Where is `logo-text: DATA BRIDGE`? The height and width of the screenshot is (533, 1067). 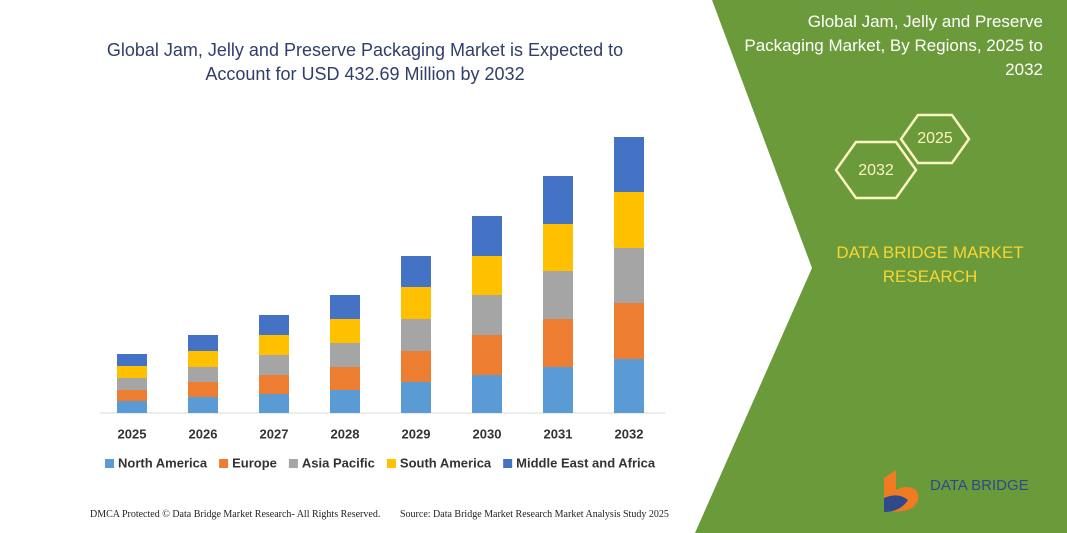 logo-text: DATA BRIDGE is located at coordinates (979, 485).